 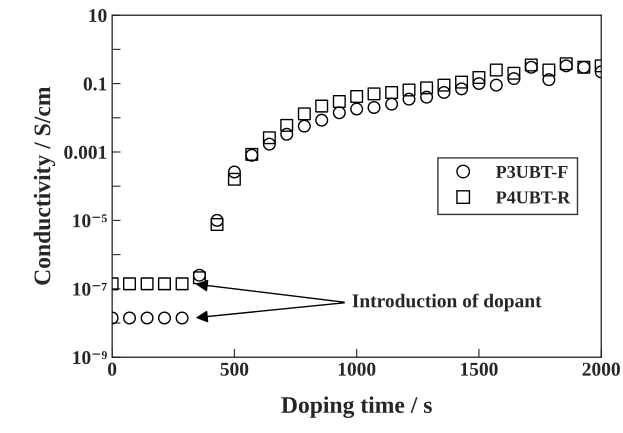 I want to click on annotation: Introduction of dopant, so click(x=447, y=303).